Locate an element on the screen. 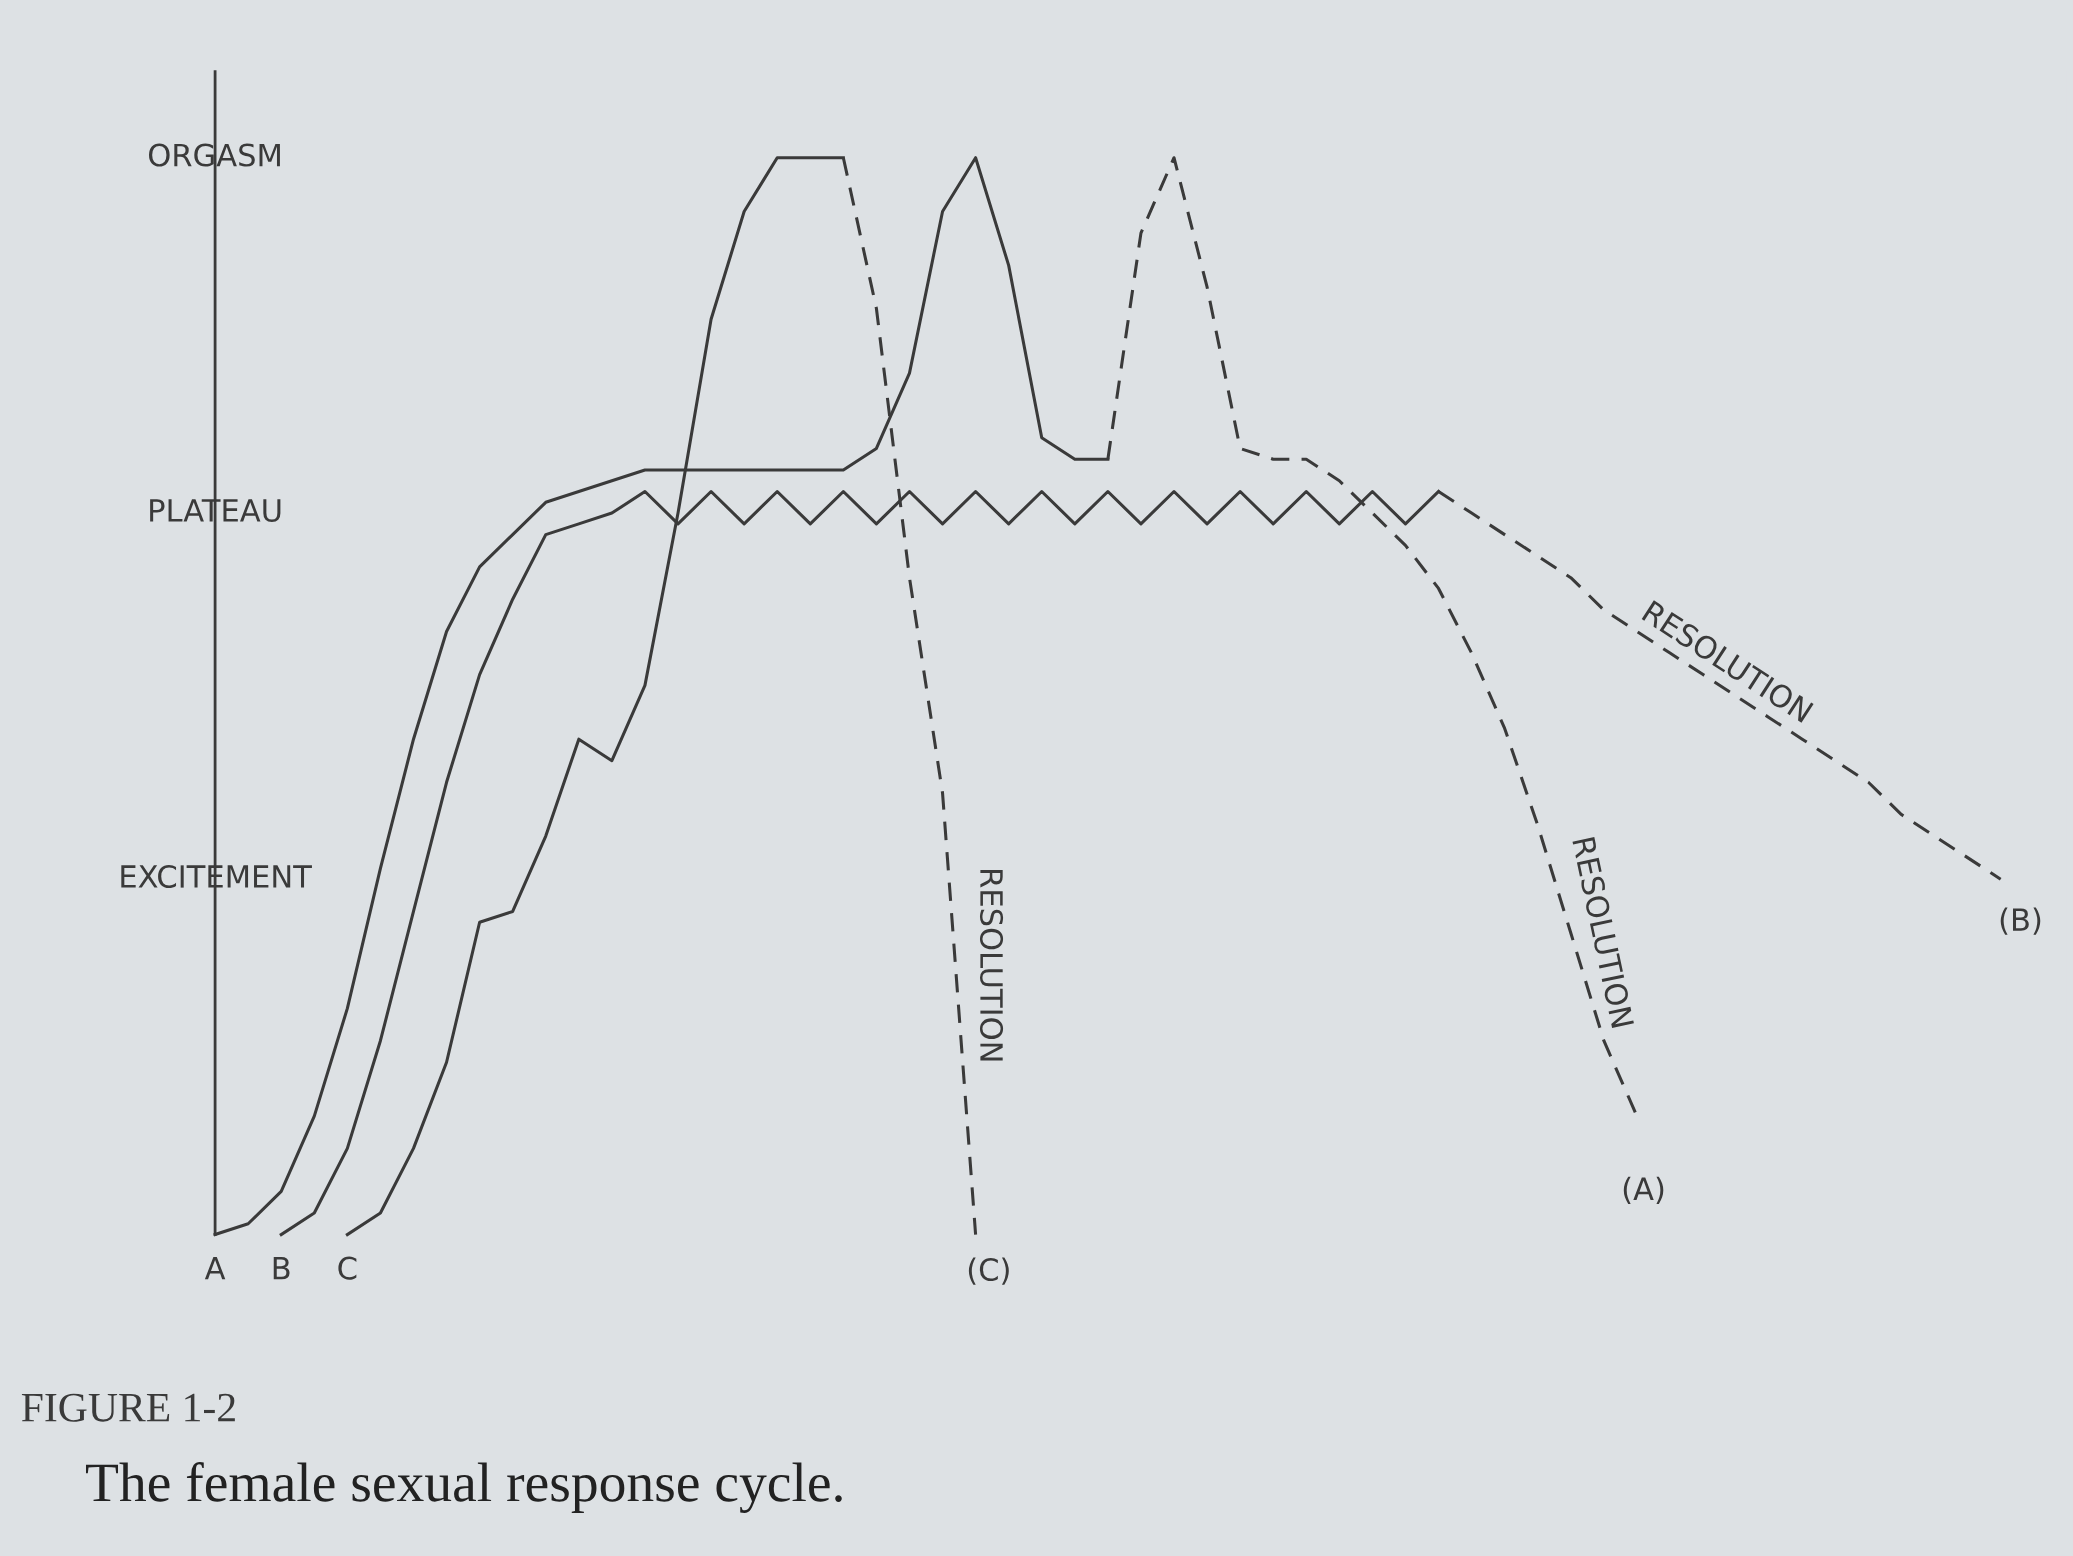  text: FIGURE 1-2 is located at coordinates (128, 1407).